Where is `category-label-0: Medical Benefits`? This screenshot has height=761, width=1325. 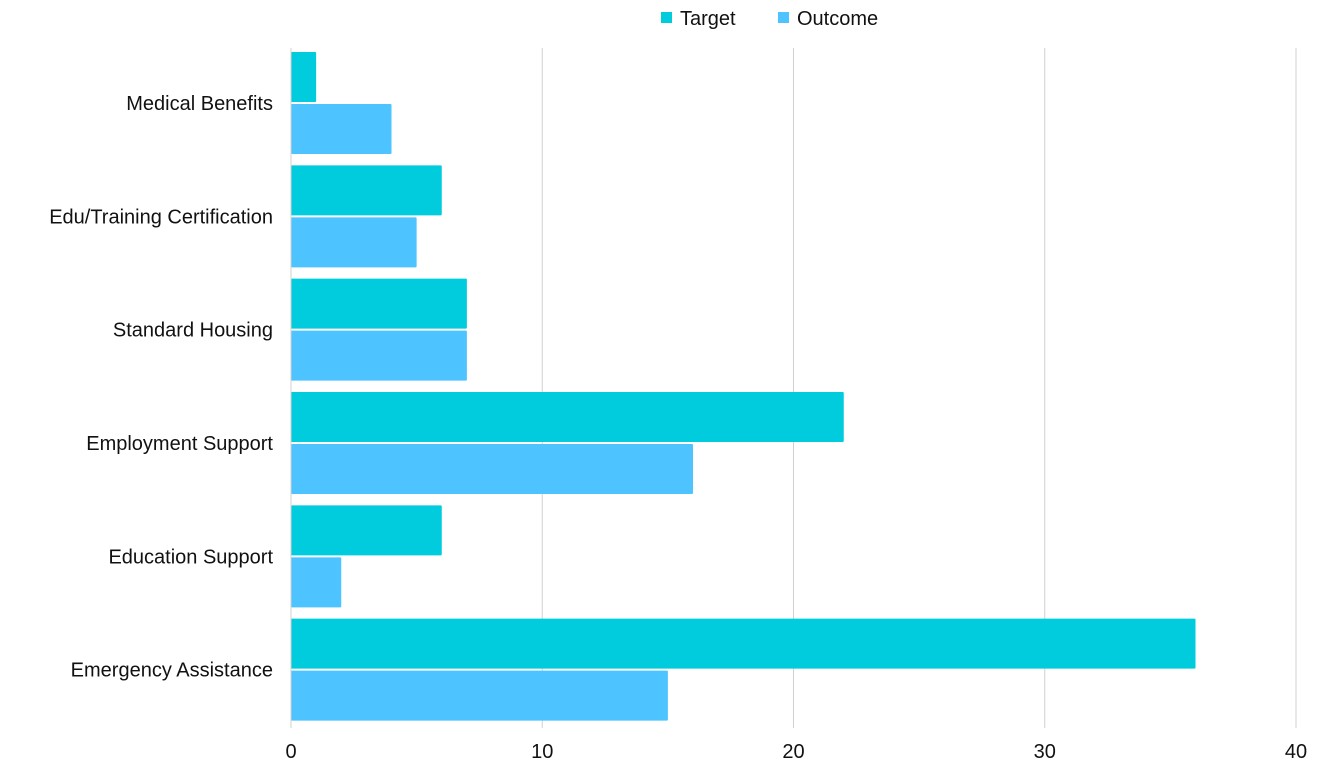 category-label-0: Medical Benefits is located at coordinates (199, 104).